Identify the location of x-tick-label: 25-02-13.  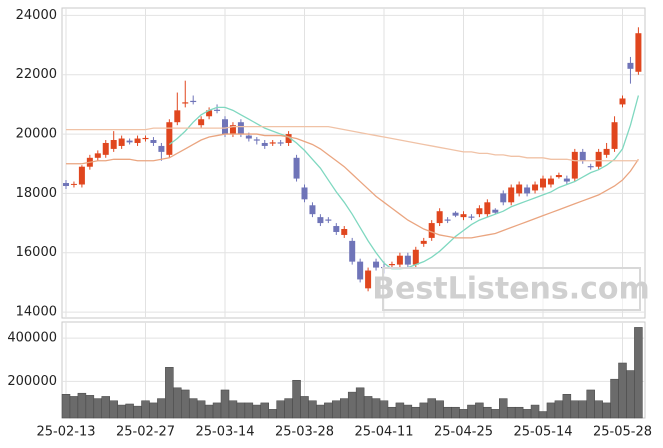
(65, 432).